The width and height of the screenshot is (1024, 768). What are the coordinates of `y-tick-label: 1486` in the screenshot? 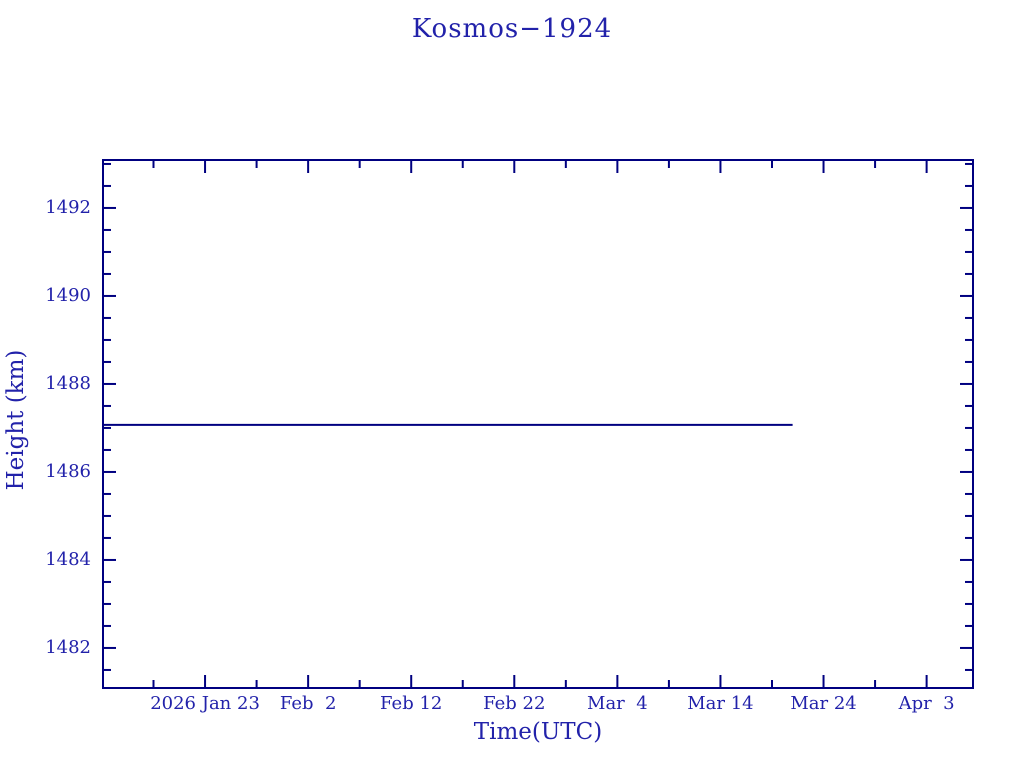 It's located at (68, 471).